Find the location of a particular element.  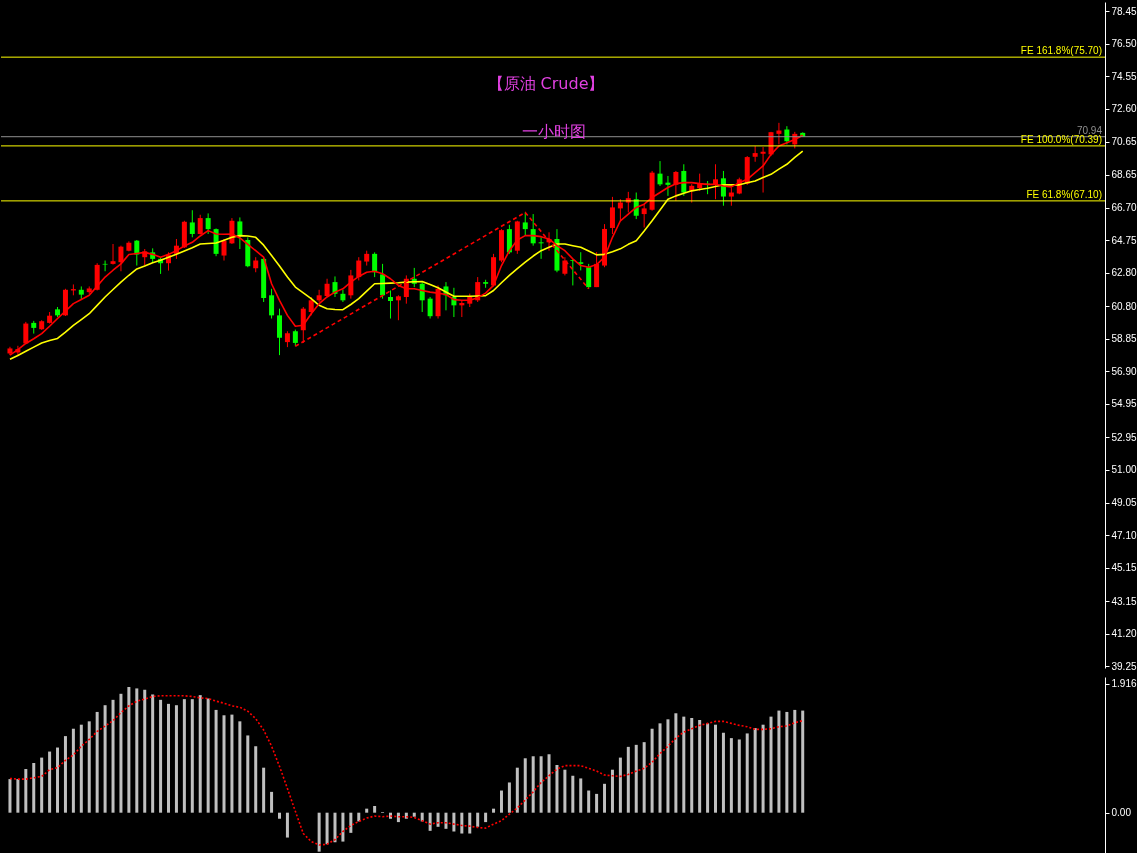

text: 【原油 Crude】 is located at coordinates (546, 83).